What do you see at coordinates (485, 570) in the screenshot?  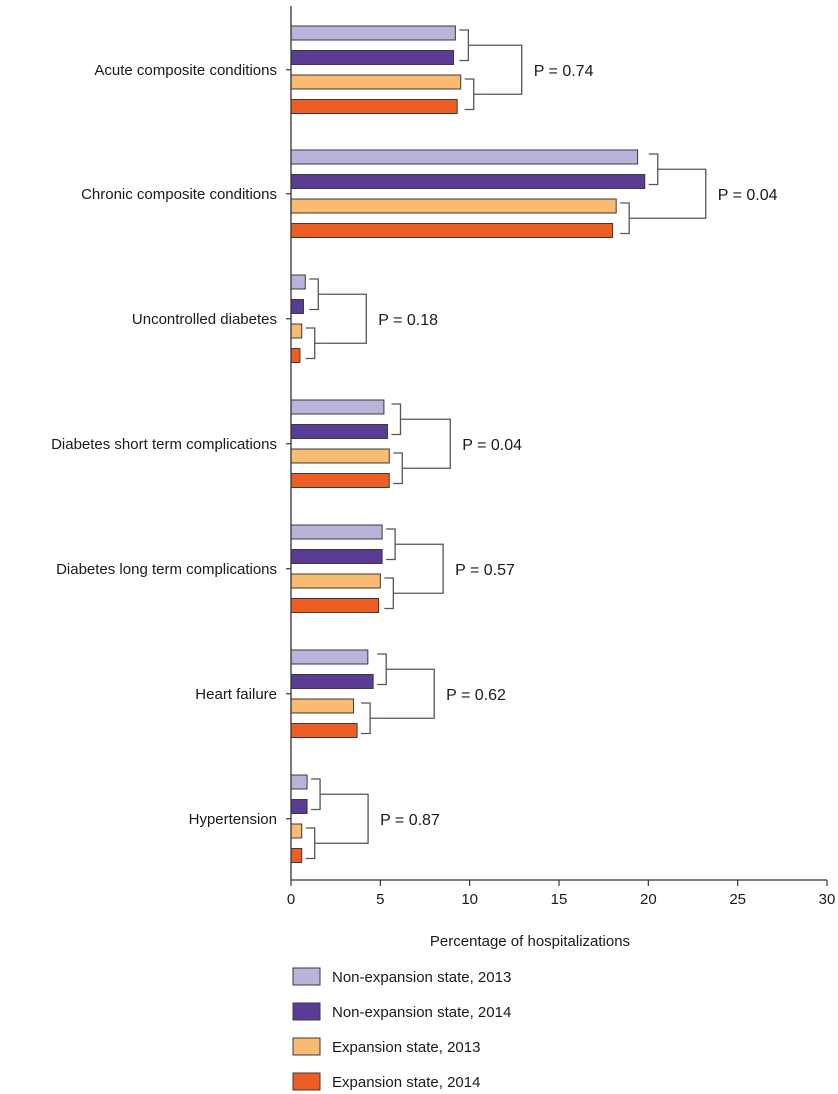 I see `p-value-label: P = 0.57` at bounding box center [485, 570].